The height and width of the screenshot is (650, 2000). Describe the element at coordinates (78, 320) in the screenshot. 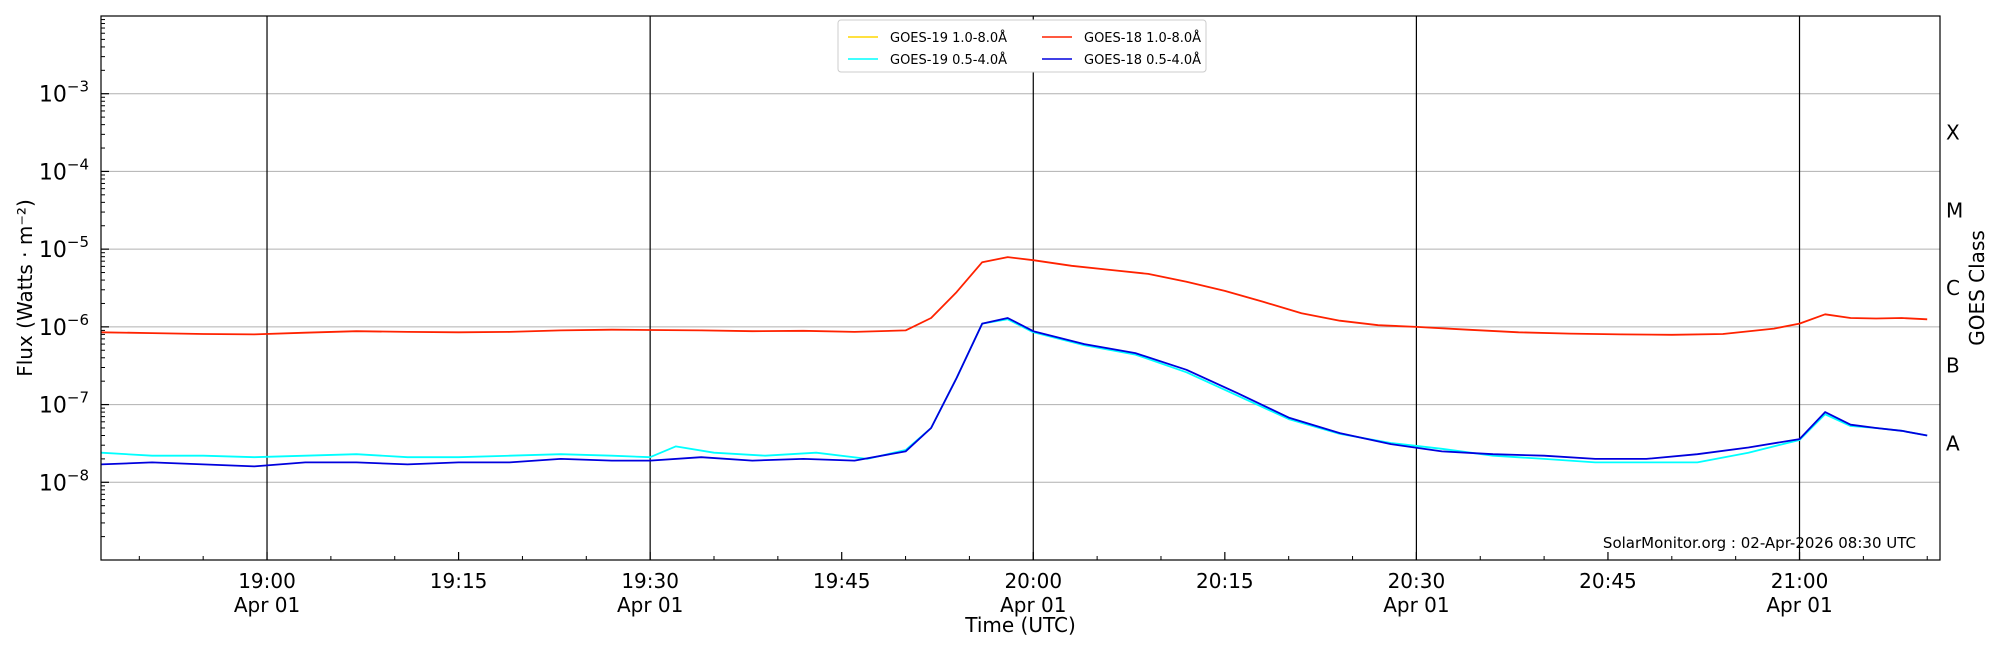

I see `y-tick-exponent: −6` at that location.